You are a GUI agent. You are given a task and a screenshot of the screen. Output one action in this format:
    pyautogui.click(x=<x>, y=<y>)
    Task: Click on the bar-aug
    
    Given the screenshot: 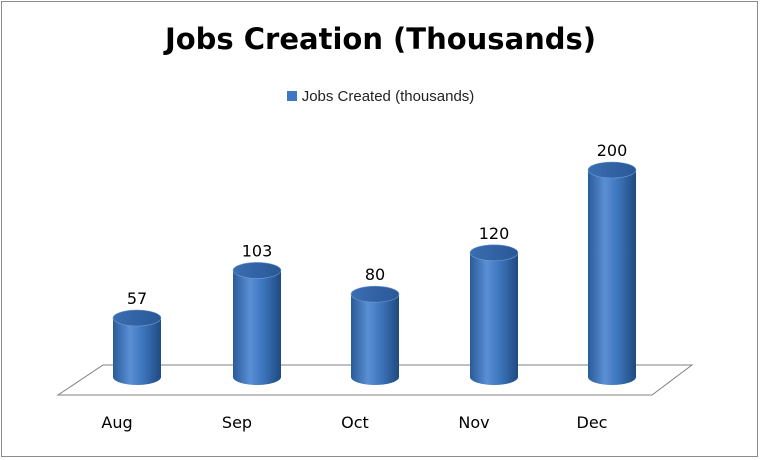 What is the action you would take?
    pyautogui.click(x=137, y=347)
    